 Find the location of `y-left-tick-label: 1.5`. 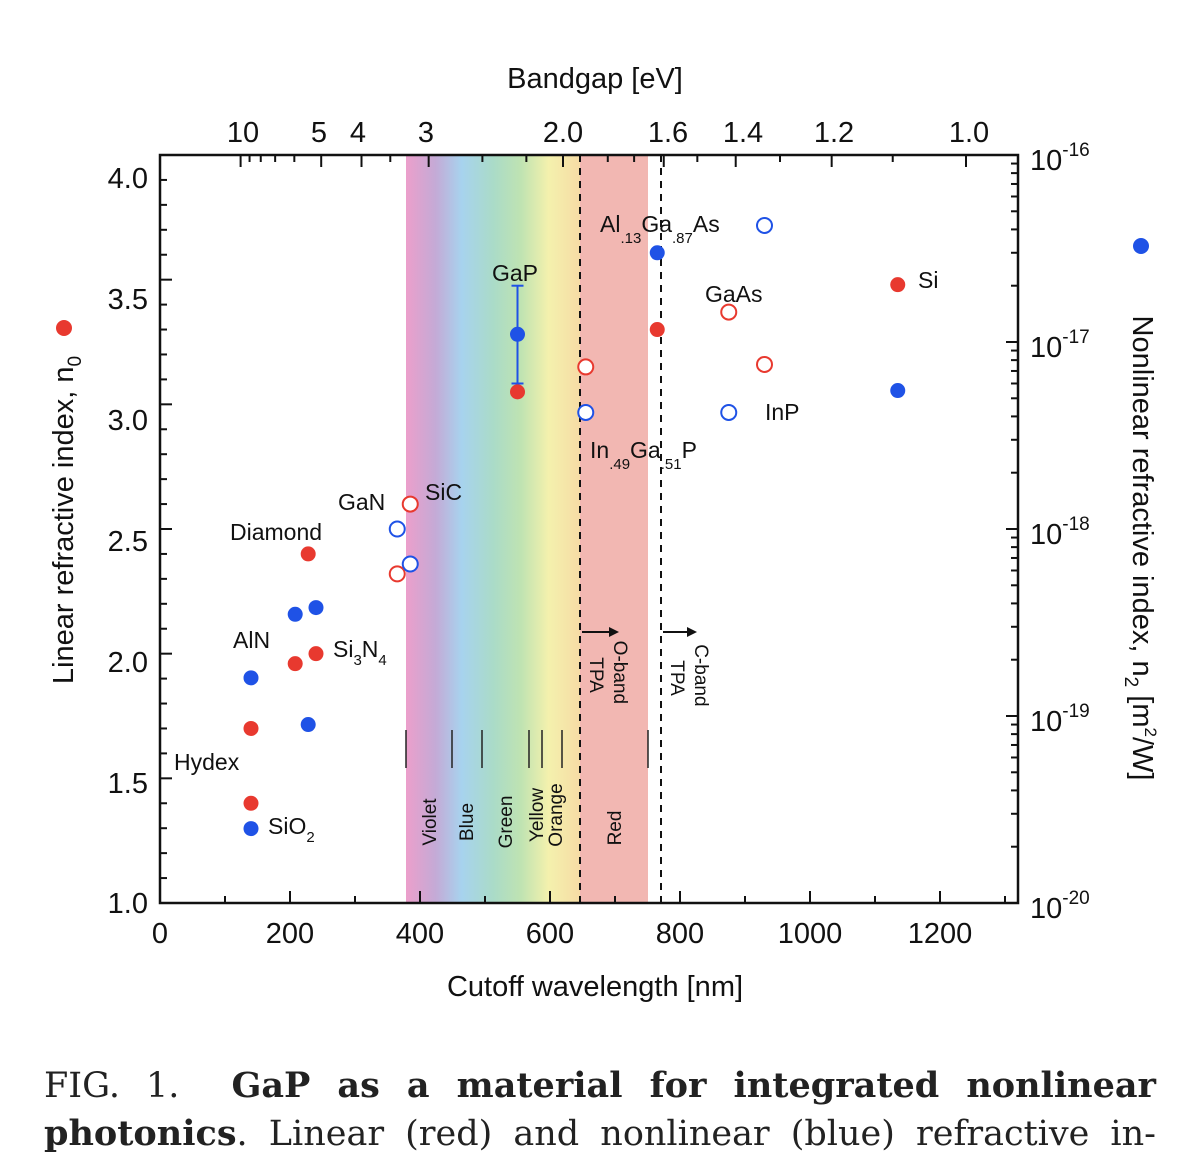

y-left-tick-label: 1.5 is located at coordinates (128, 784).